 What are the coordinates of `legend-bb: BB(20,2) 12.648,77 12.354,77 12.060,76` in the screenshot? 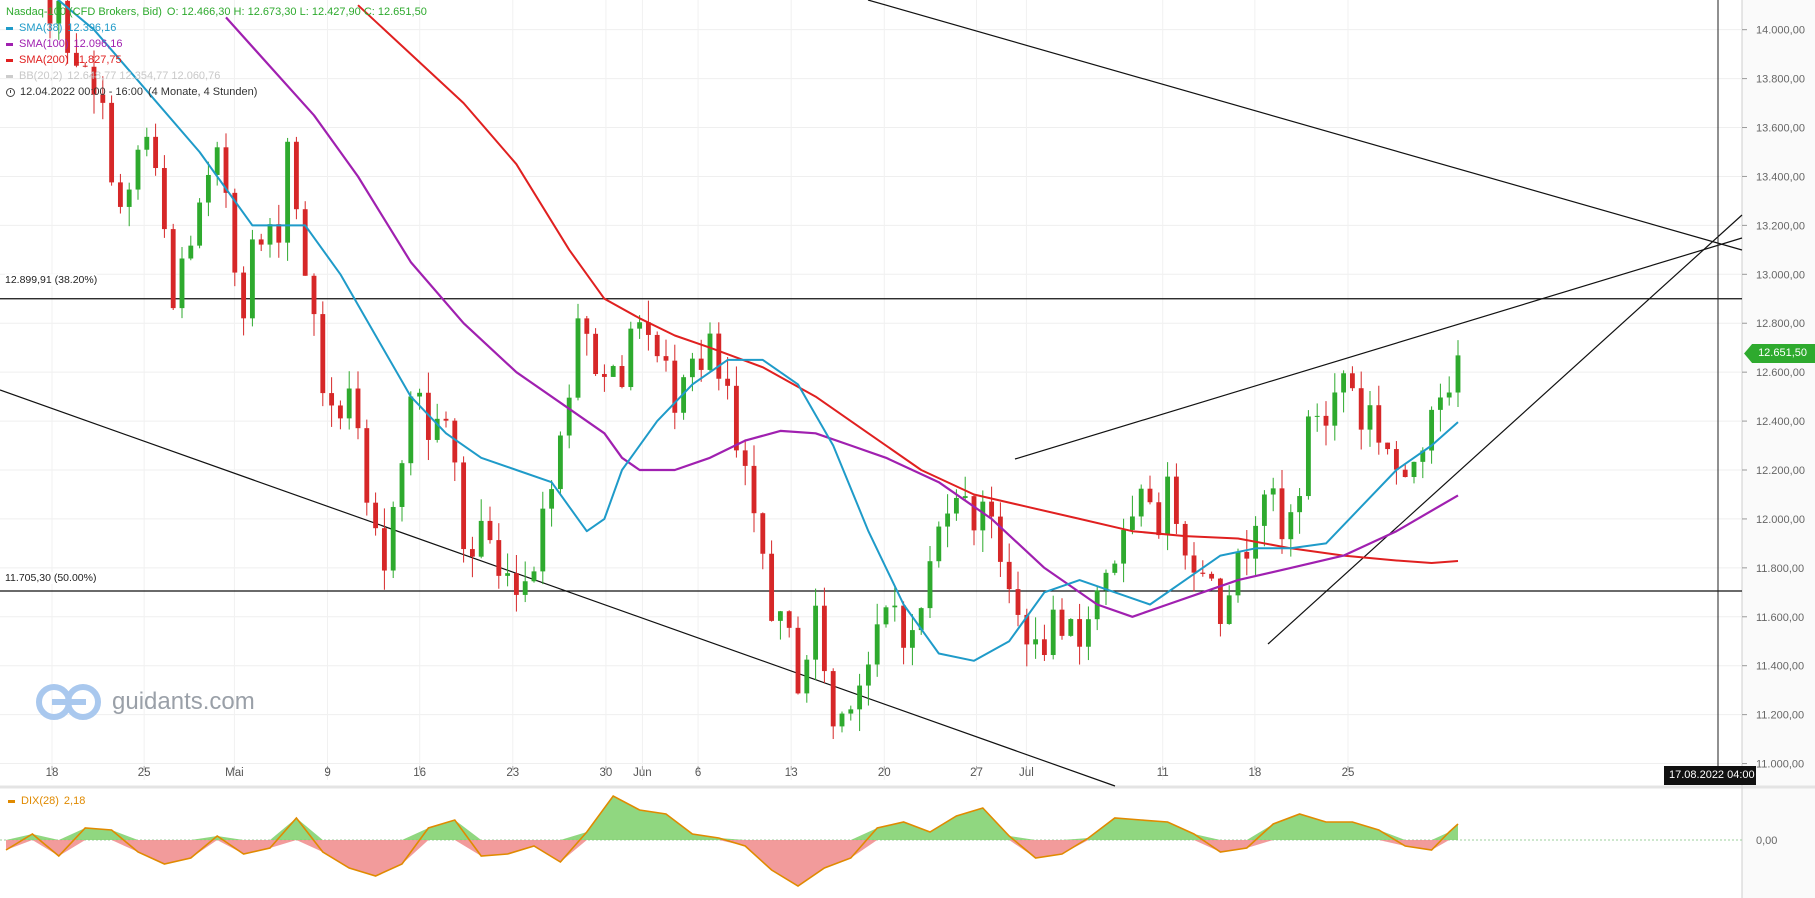 It's located at (216, 76).